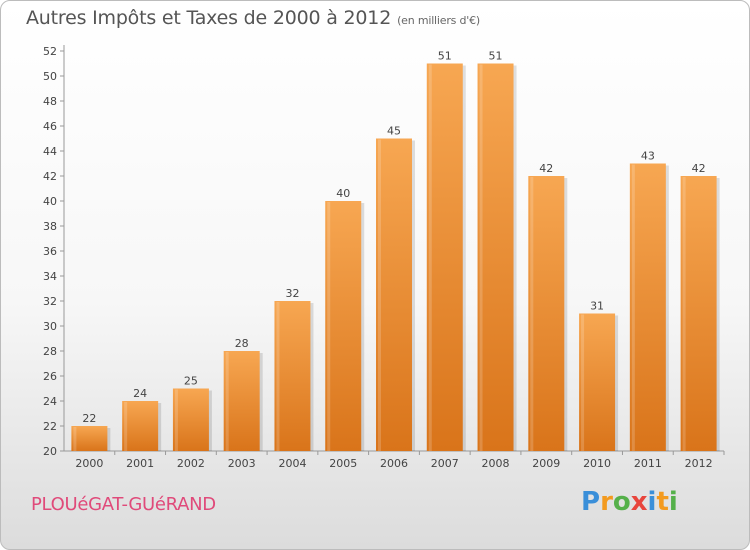 The height and width of the screenshot is (550, 750). Describe the element at coordinates (50, 451) in the screenshot. I see `y-tick-label: 20` at that location.